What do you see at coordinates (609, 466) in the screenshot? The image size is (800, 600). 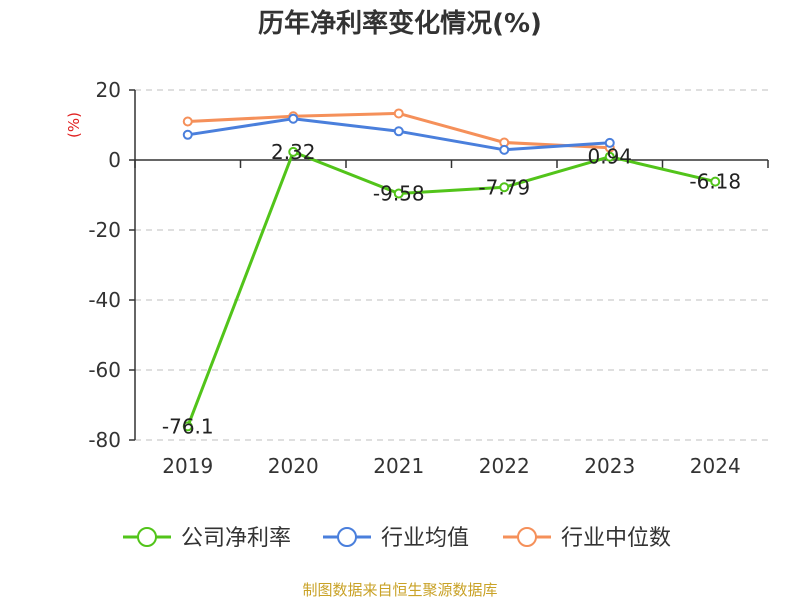 I see `x-tick-label: 2023` at bounding box center [609, 466].